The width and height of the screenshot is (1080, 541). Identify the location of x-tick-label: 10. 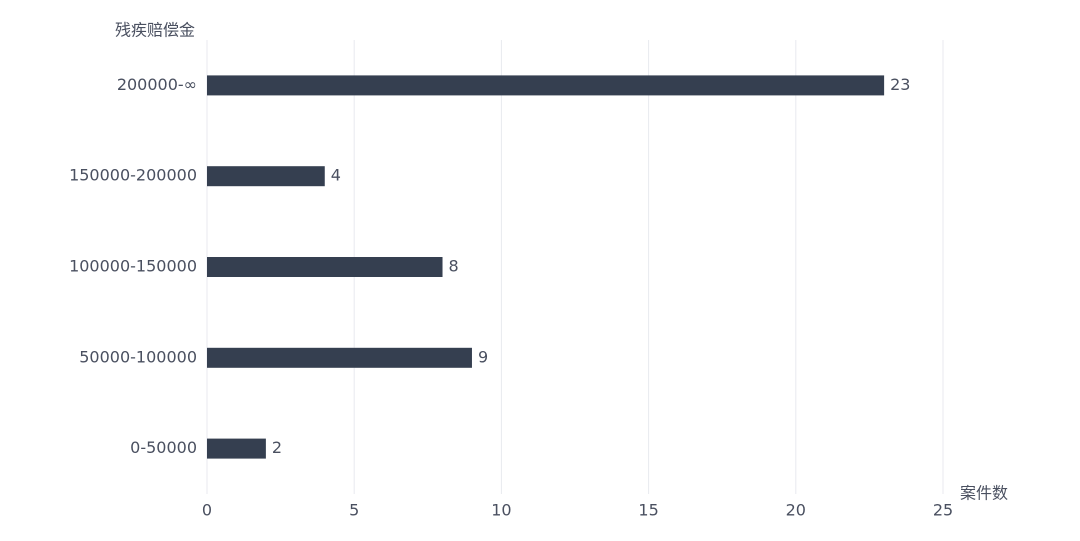
(501, 510).